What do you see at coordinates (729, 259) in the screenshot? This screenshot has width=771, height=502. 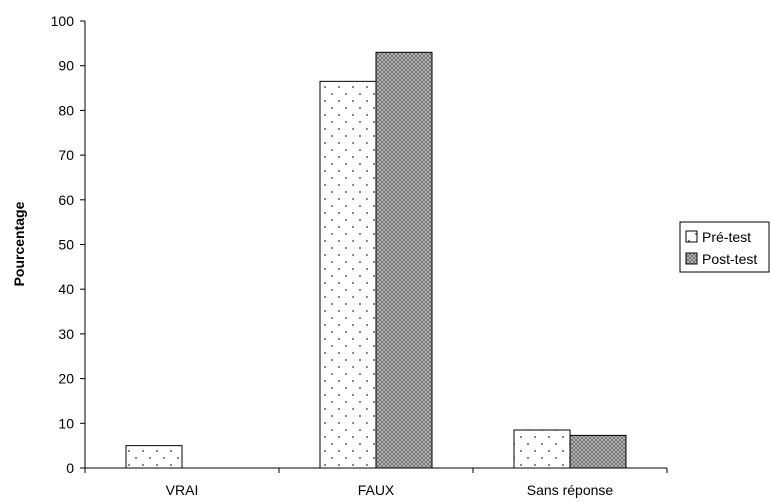 I see `legend-label: Post-test` at bounding box center [729, 259].